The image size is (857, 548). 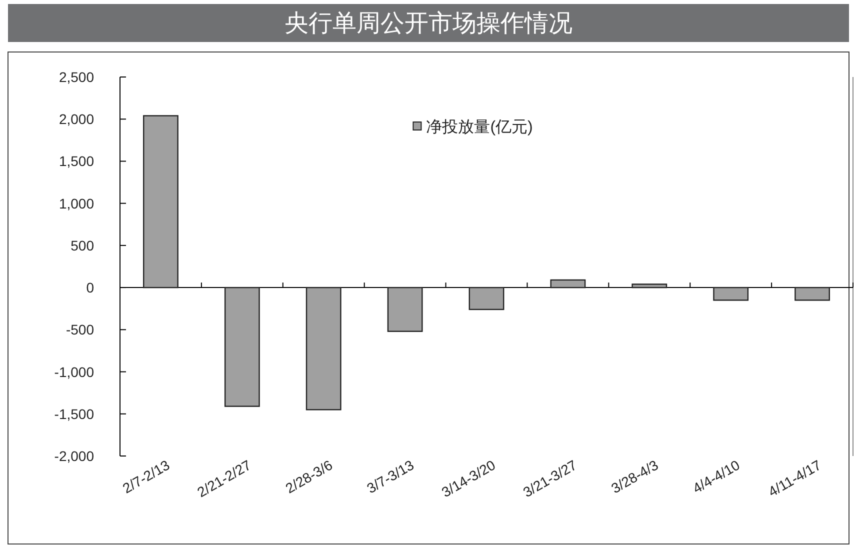 What do you see at coordinates (74, 414) in the screenshot?
I see `y-tick-label: -1,500` at bounding box center [74, 414].